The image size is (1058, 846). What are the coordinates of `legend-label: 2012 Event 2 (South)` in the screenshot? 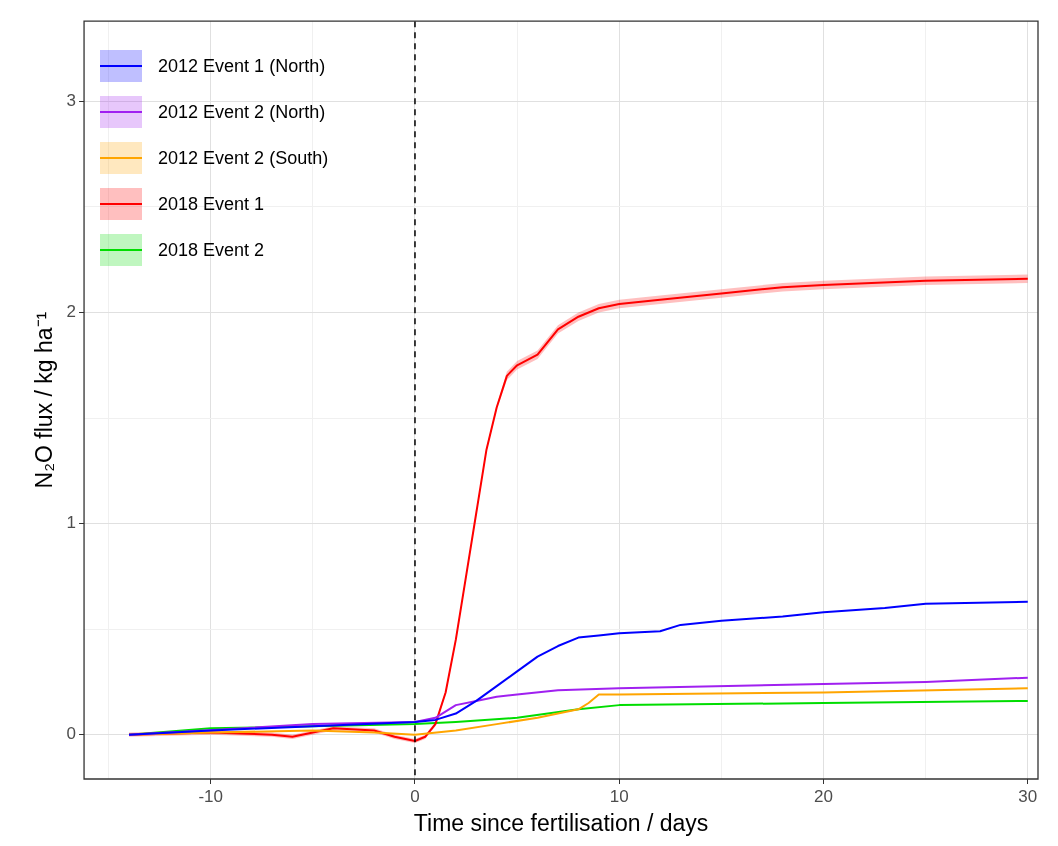 It's located at (243, 158).